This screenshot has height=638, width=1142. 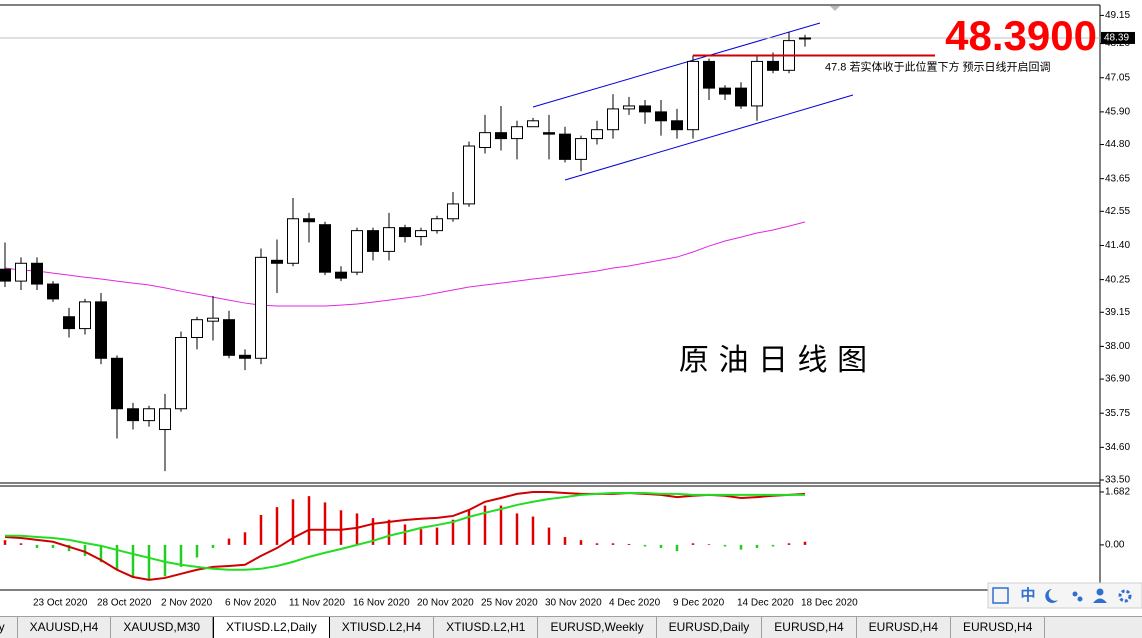 What do you see at coordinates (317, 603) in the screenshot?
I see `x-tick-label: 11 Nov 2020` at bounding box center [317, 603].